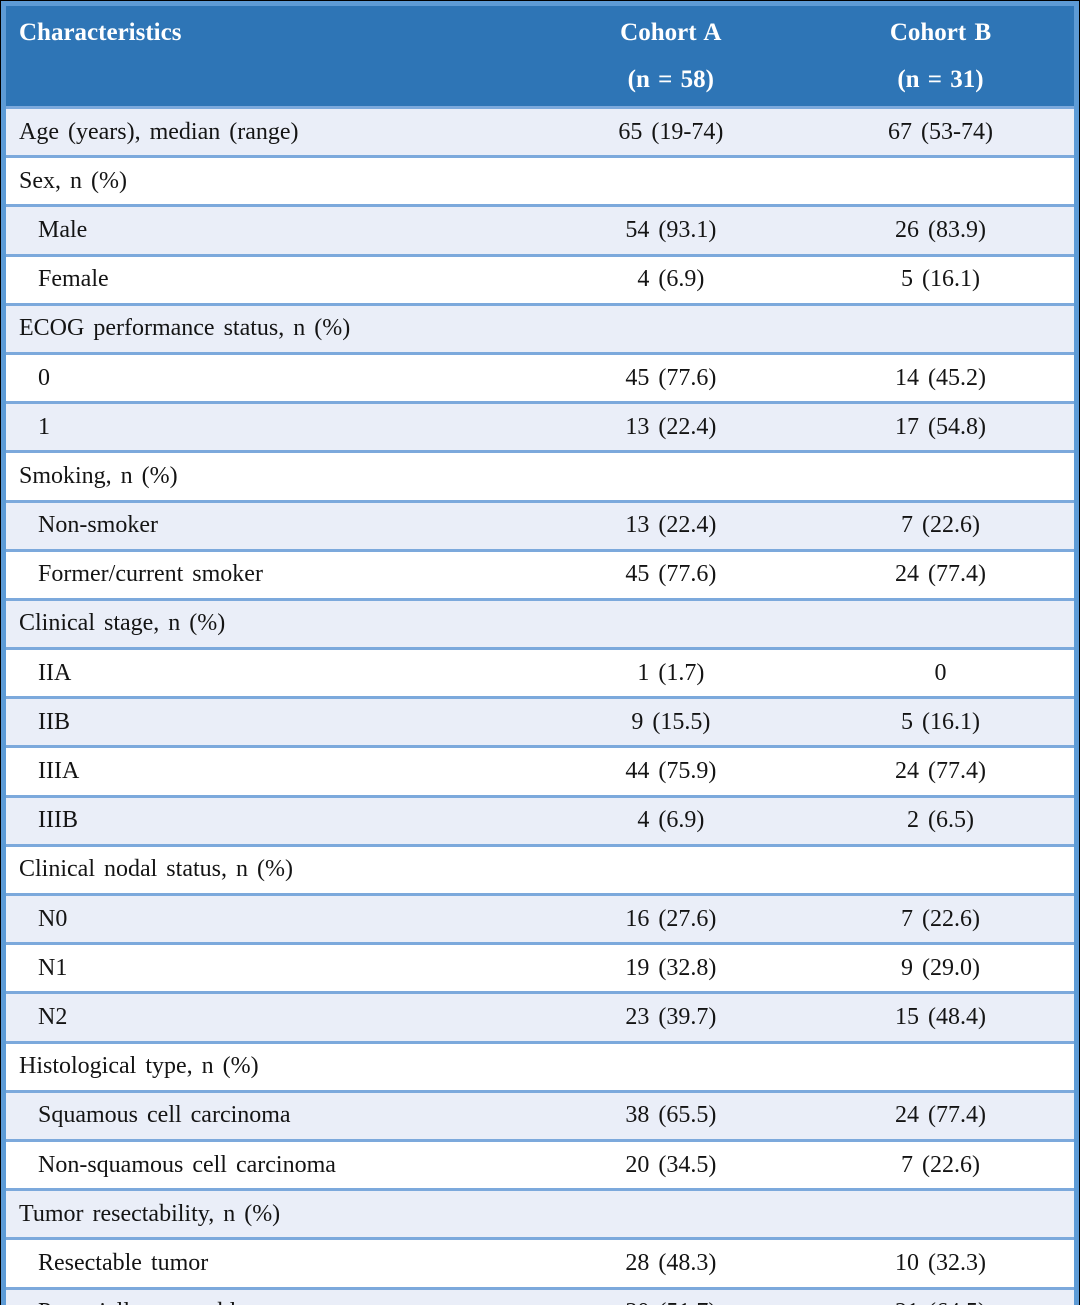 The image size is (1080, 1305). I want to click on cohort-a-value: 28 (48.3), so click(670, 1262).